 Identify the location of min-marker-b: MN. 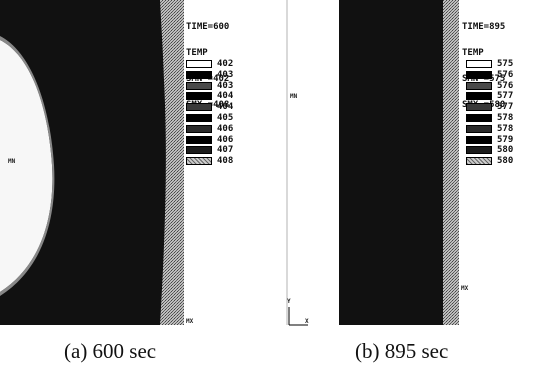
(294, 96).